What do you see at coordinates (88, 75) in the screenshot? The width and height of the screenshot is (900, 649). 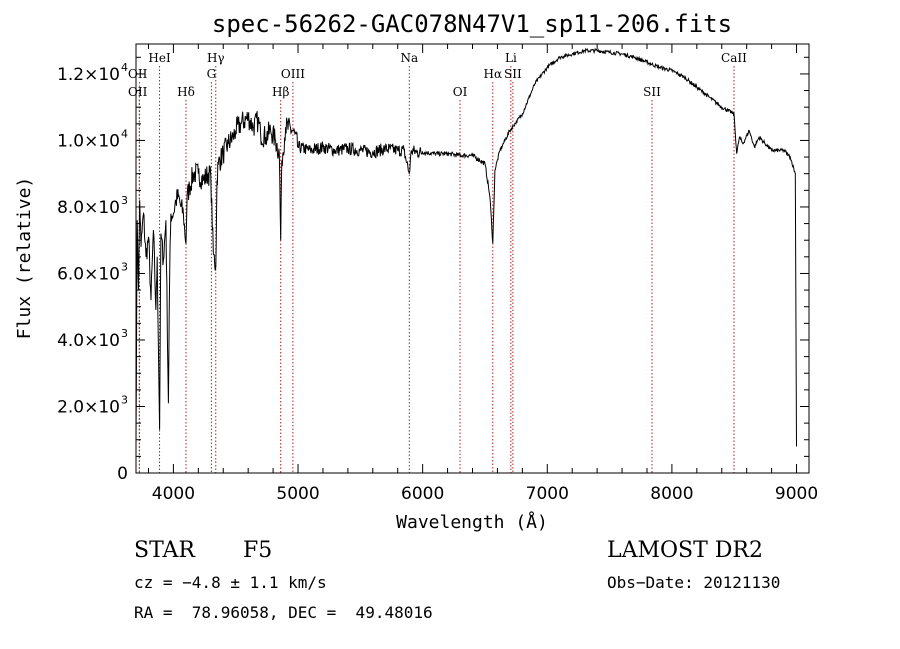 I see `y-tick-label: 1.2×10` at bounding box center [88, 75].